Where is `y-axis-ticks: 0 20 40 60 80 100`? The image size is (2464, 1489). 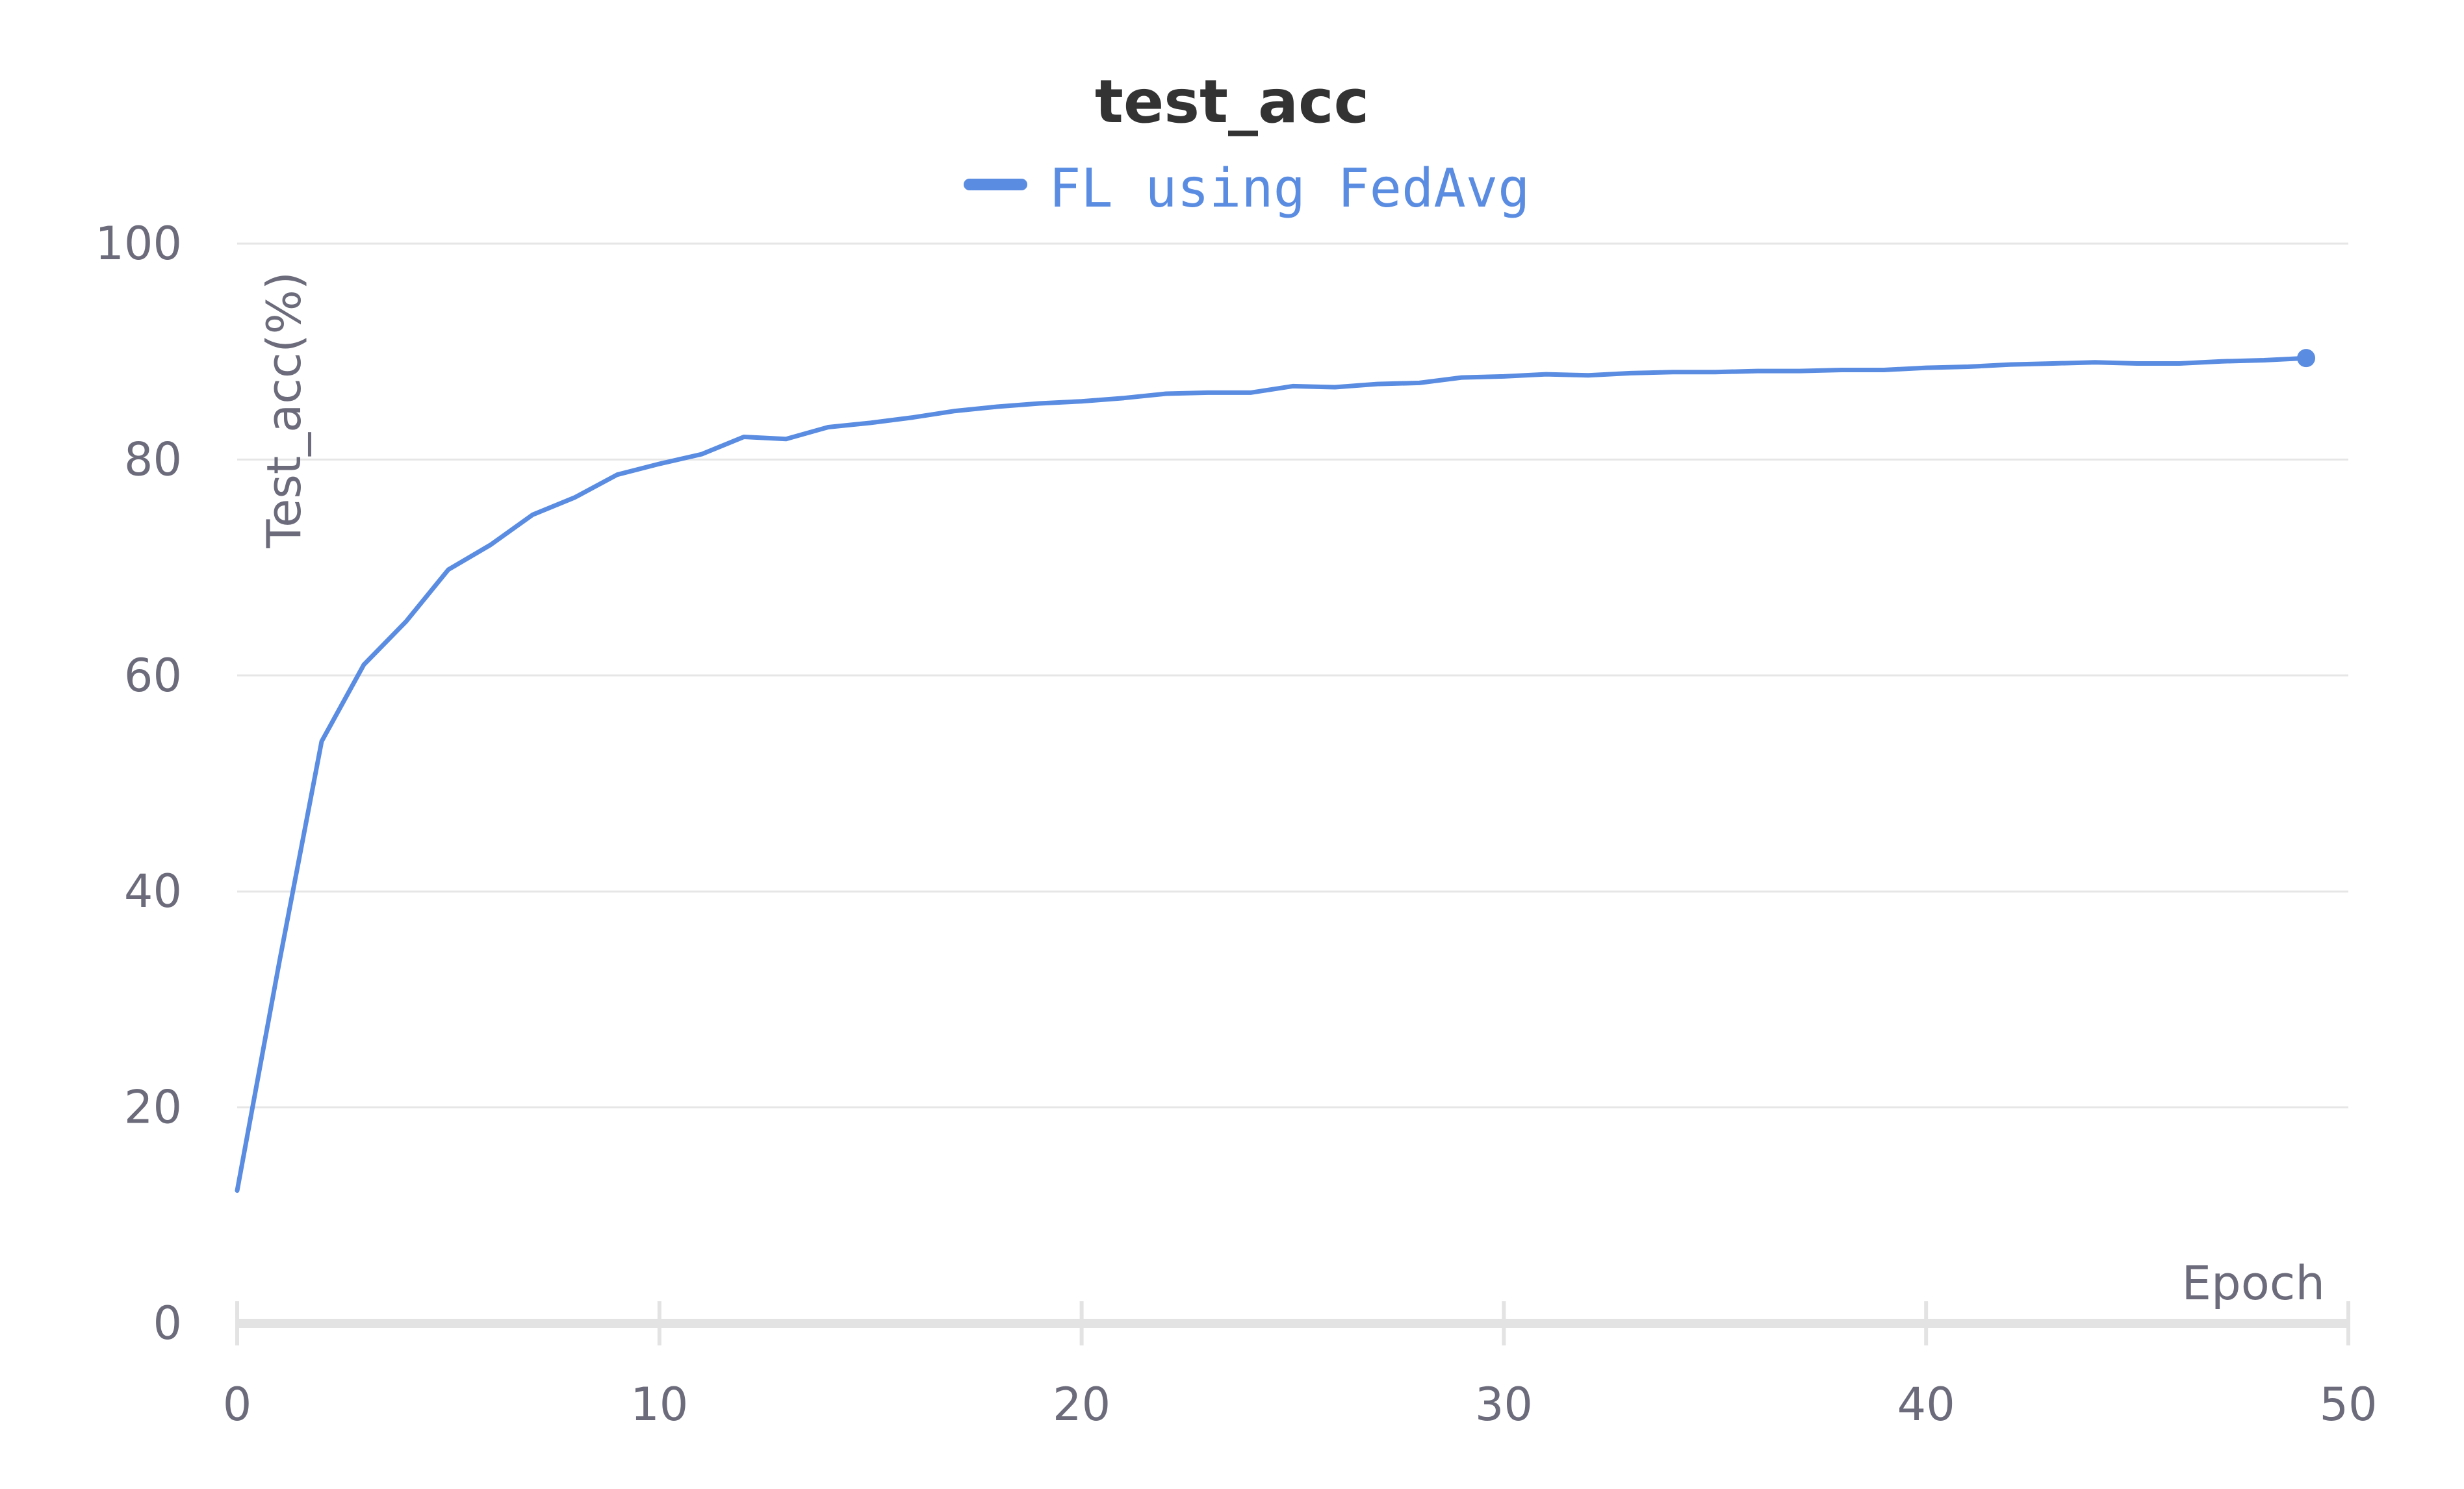 y-axis-ticks: 0 20 40 60 80 100 is located at coordinates (138, 783).